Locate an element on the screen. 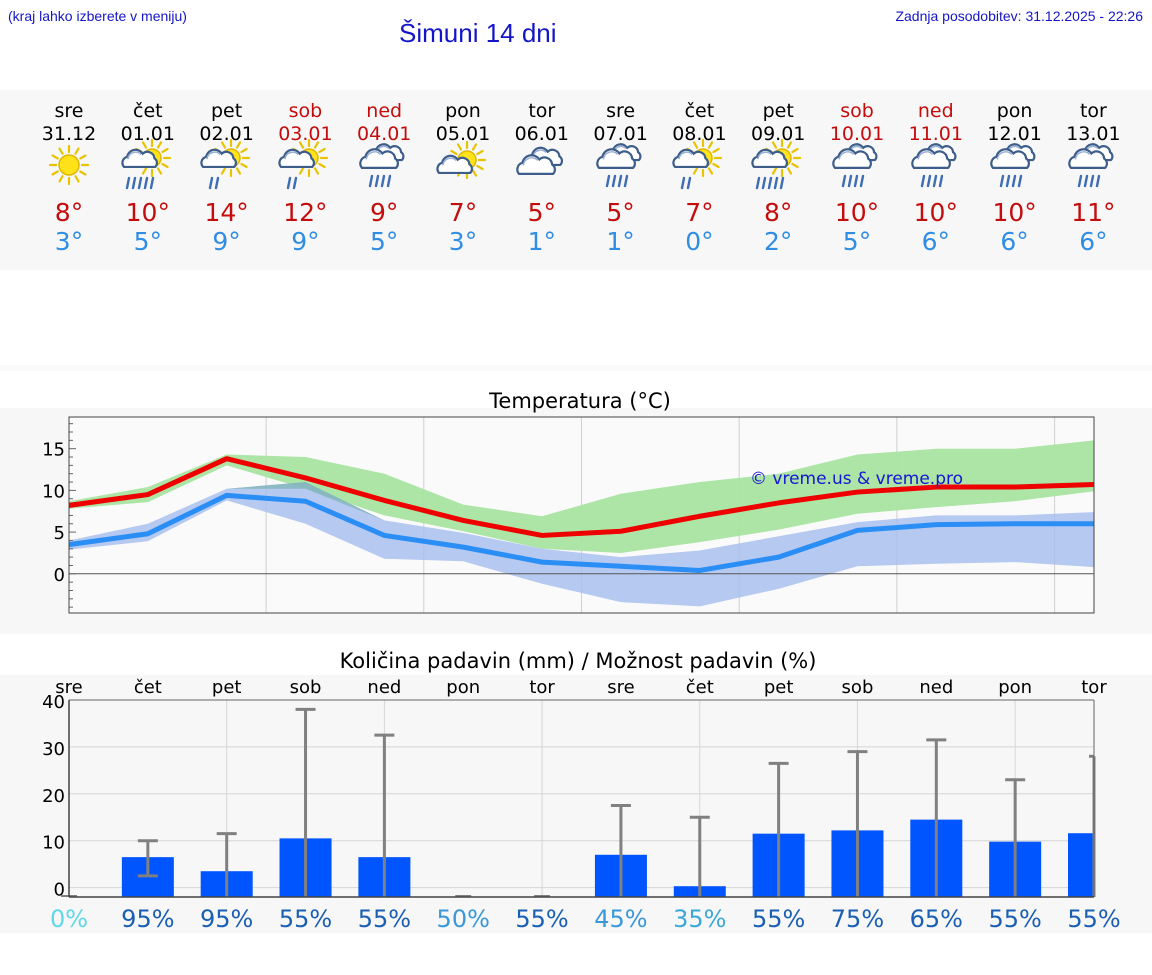 The width and height of the screenshot is (1152, 975). precipitation-probability: 50% is located at coordinates (463, 919).